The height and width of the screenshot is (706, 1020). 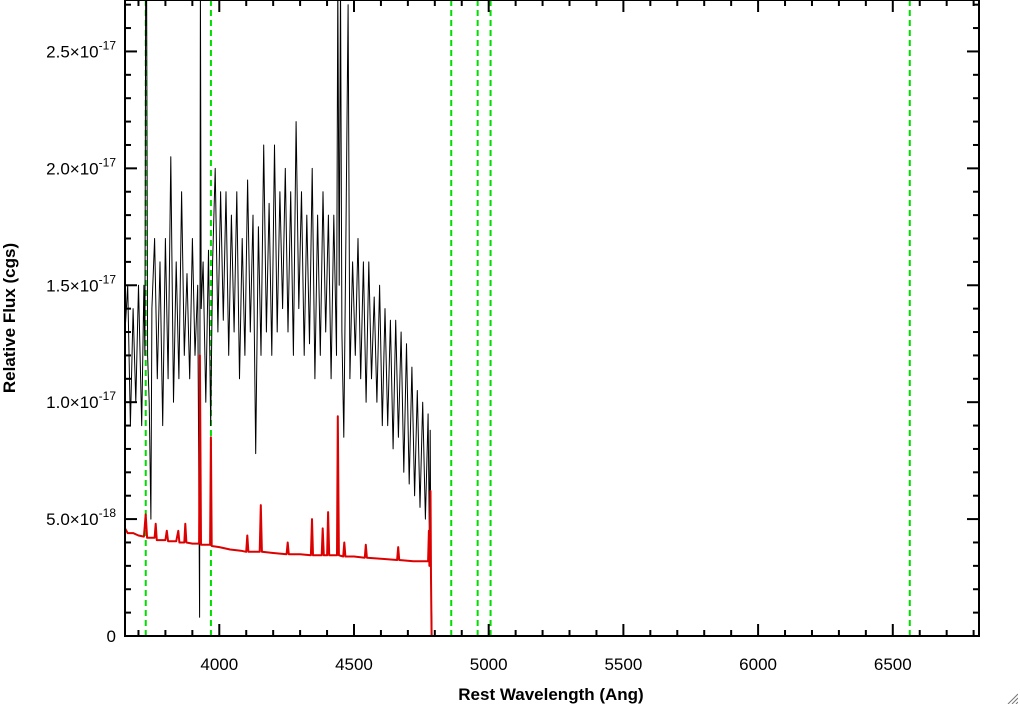 What do you see at coordinates (758, 664) in the screenshot?
I see `x-tick-label: 6000` at bounding box center [758, 664].